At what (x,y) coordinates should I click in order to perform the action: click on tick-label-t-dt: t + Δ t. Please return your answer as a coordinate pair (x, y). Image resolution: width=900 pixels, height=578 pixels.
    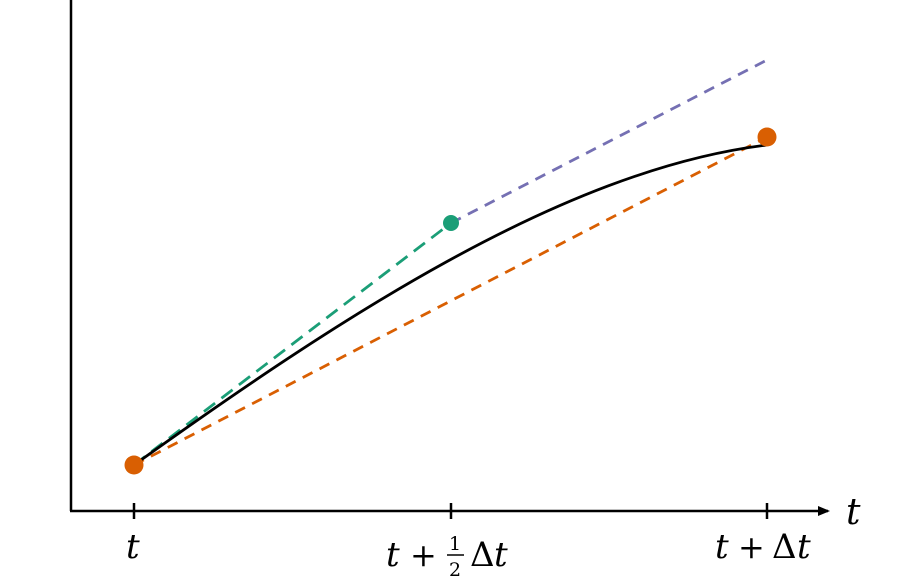
    Looking at the image, I should click on (763, 547).